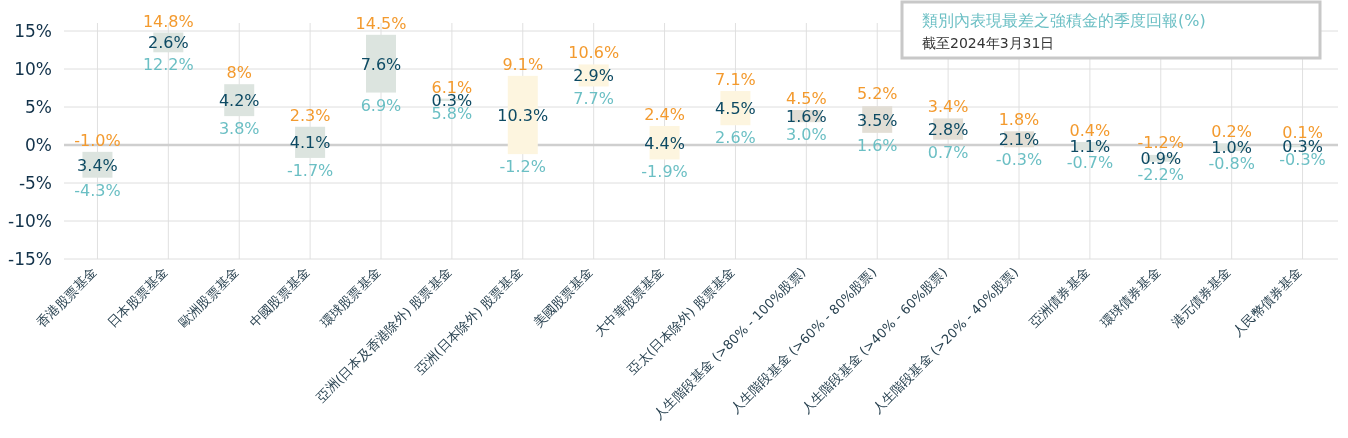 The height and width of the screenshot is (438, 1348). Describe the element at coordinates (208, 297) in the screenshot. I see `x-tick-label: 歐洲股票基金` at that location.